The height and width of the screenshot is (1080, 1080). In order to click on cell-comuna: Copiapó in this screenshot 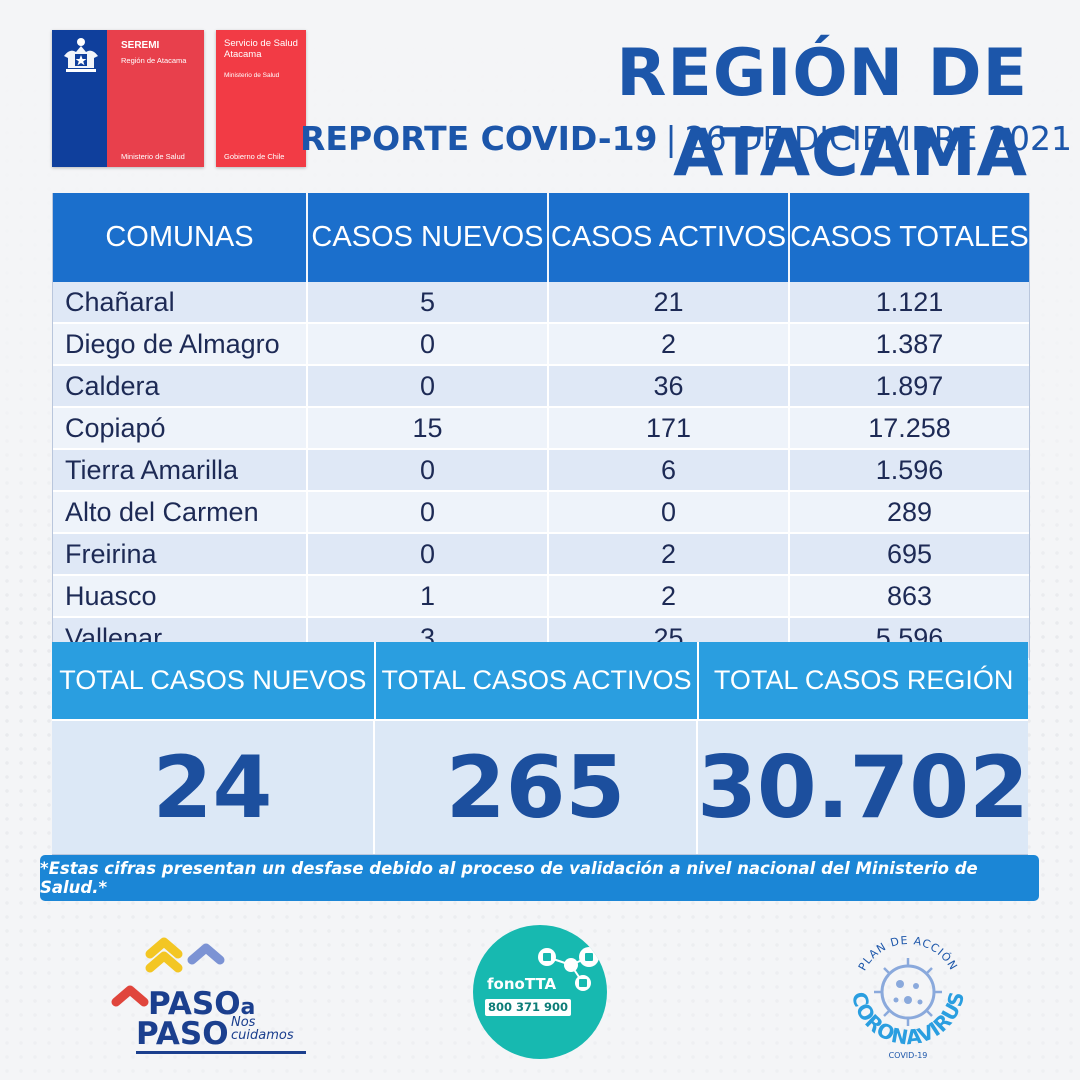, I will do `click(180, 428)`.